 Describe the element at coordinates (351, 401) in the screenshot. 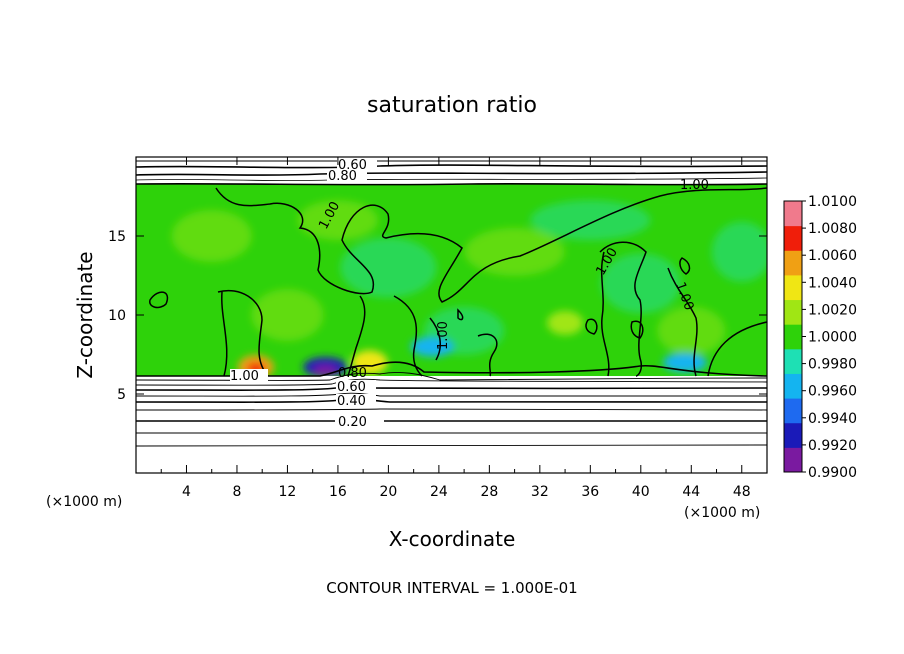

I see `contour-label-040: 0.40` at that location.